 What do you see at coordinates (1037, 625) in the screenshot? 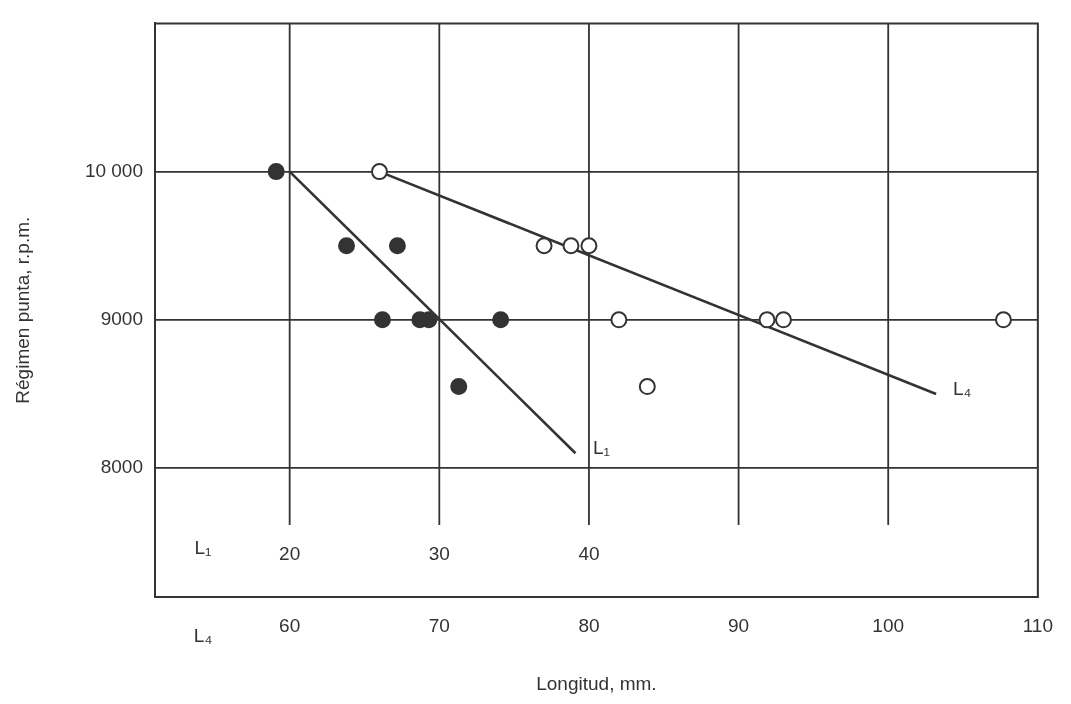
I see `x-tick-label: 110` at bounding box center [1037, 625].